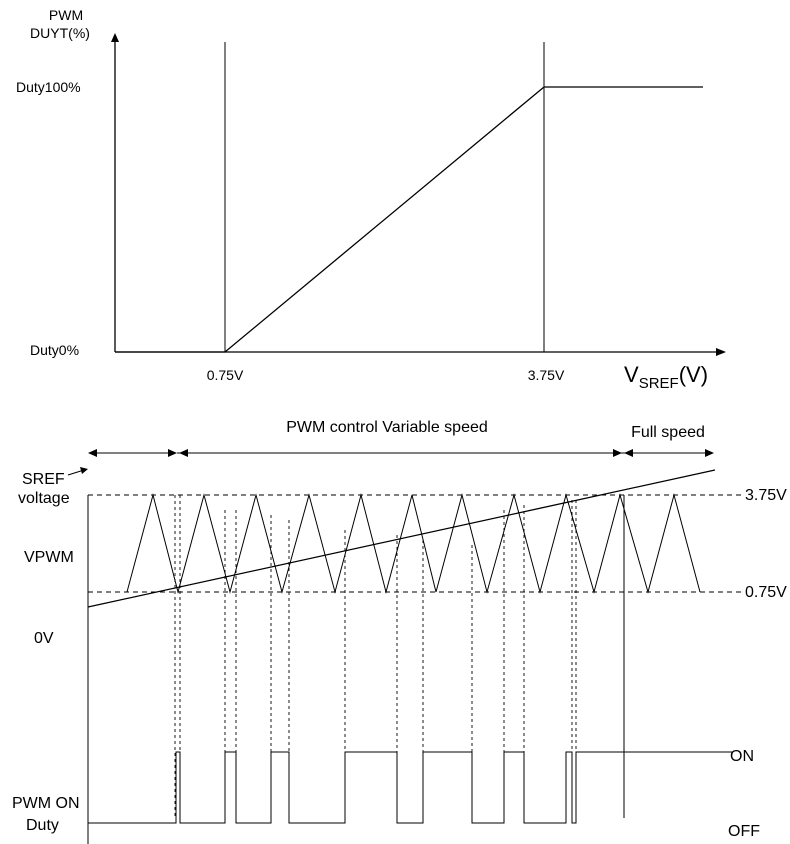 Image resolution: width=790 pixels, height=844 pixels. Describe the element at coordinates (721, 352) in the screenshot. I see `x-axis-arrow-icon` at that location.